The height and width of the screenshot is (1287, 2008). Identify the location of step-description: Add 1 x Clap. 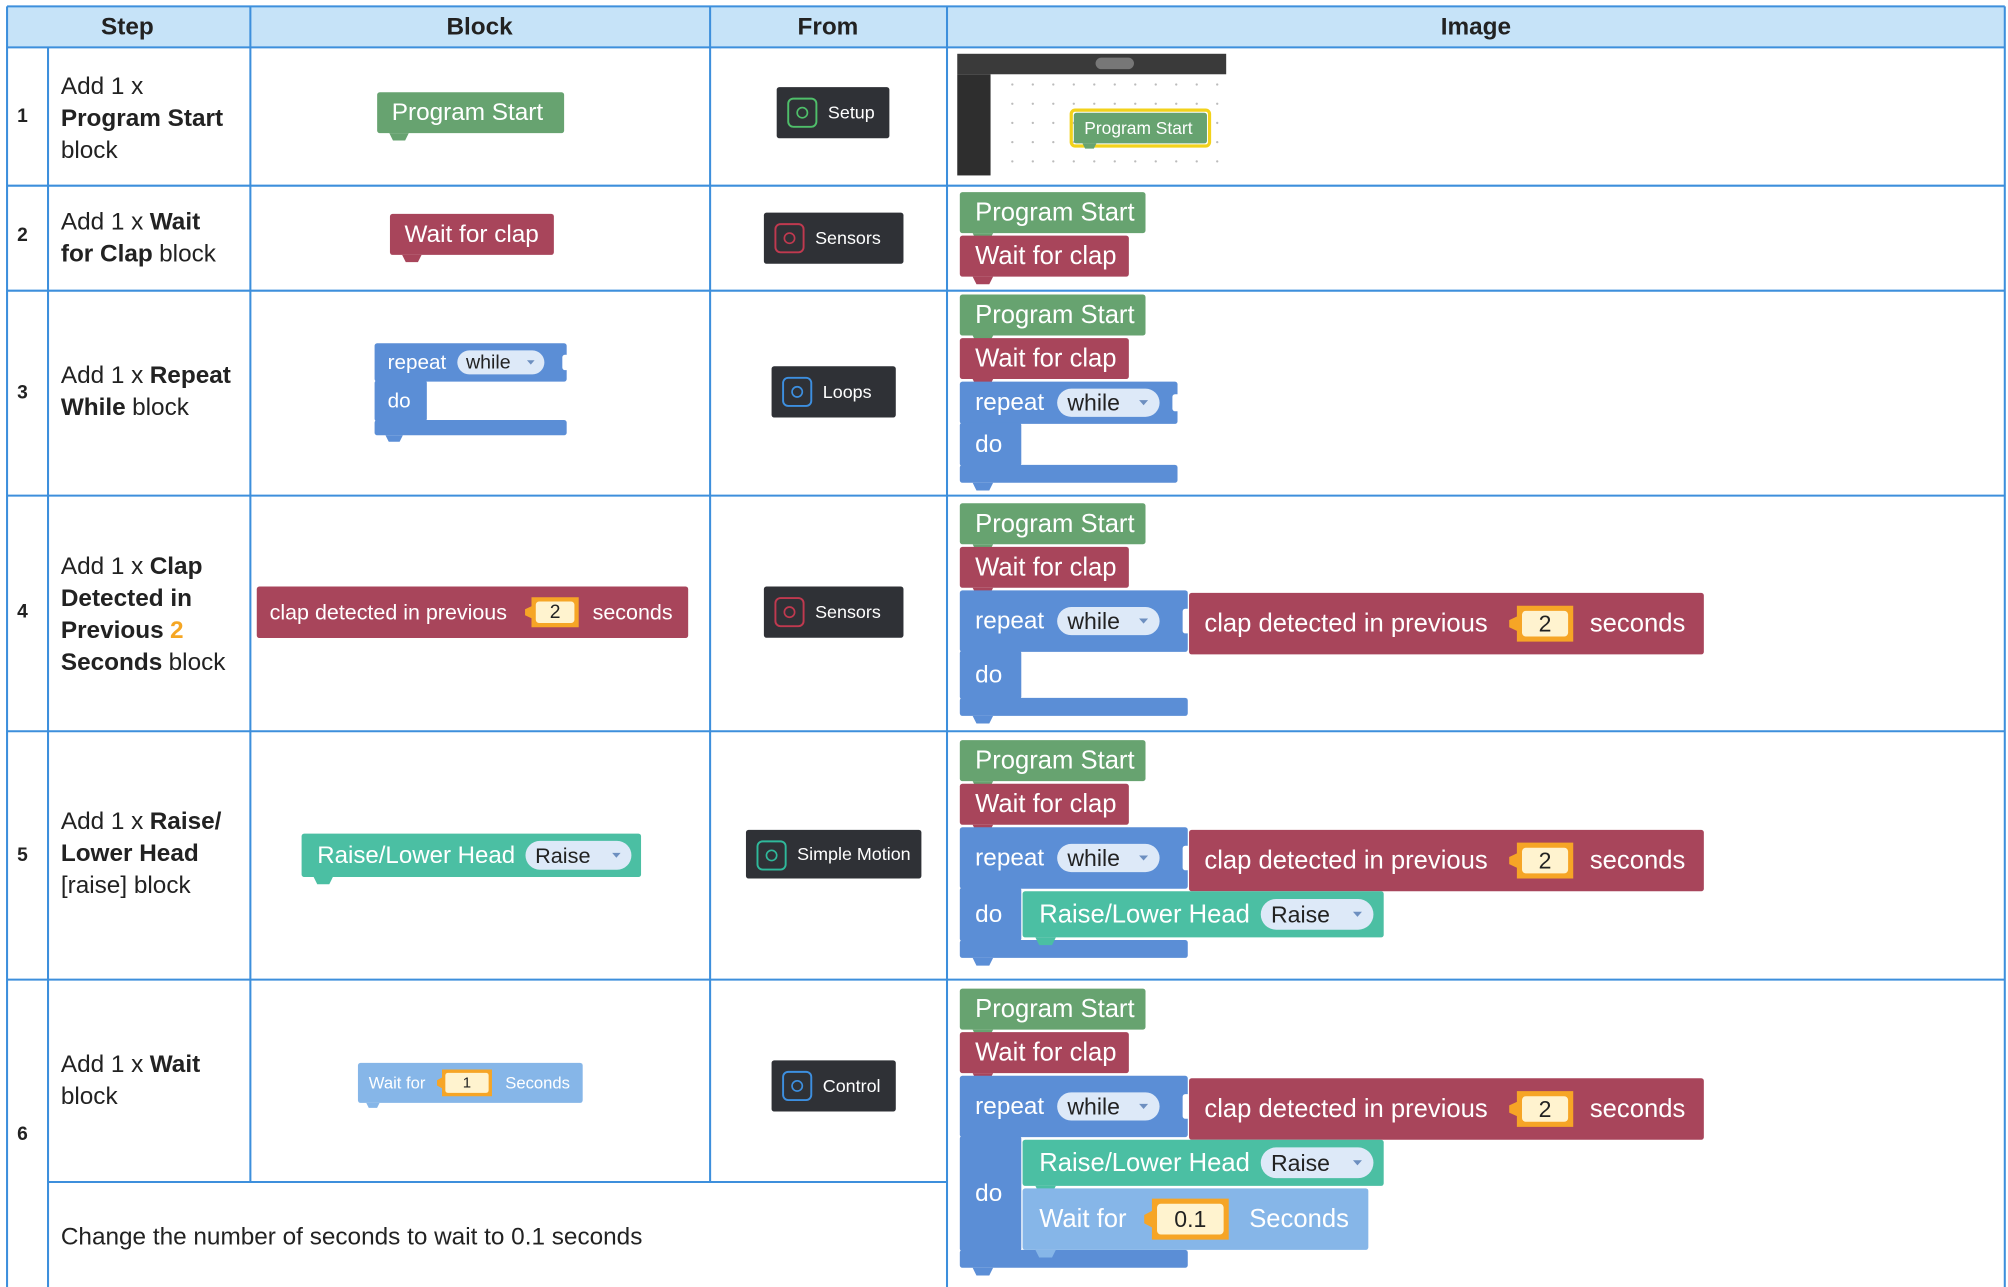
(132, 566).